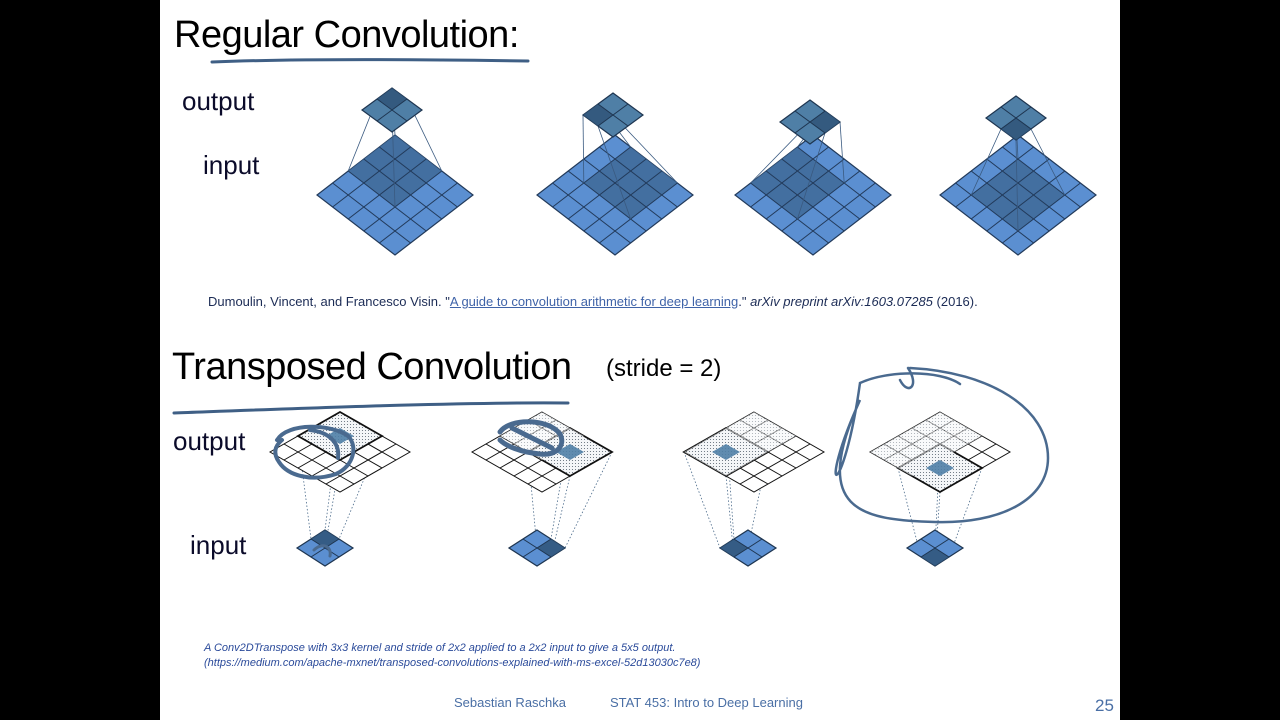 The height and width of the screenshot is (720, 1280). I want to click on footer-author: Sebastian Raschka, so click(510, 702).